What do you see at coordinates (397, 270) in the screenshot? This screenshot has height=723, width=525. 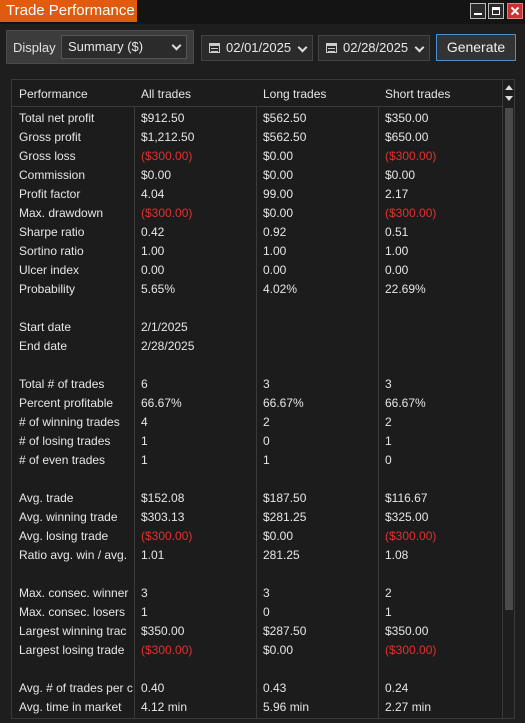 I see `row-value-short: 0.00` at bounding box center [397, 270].